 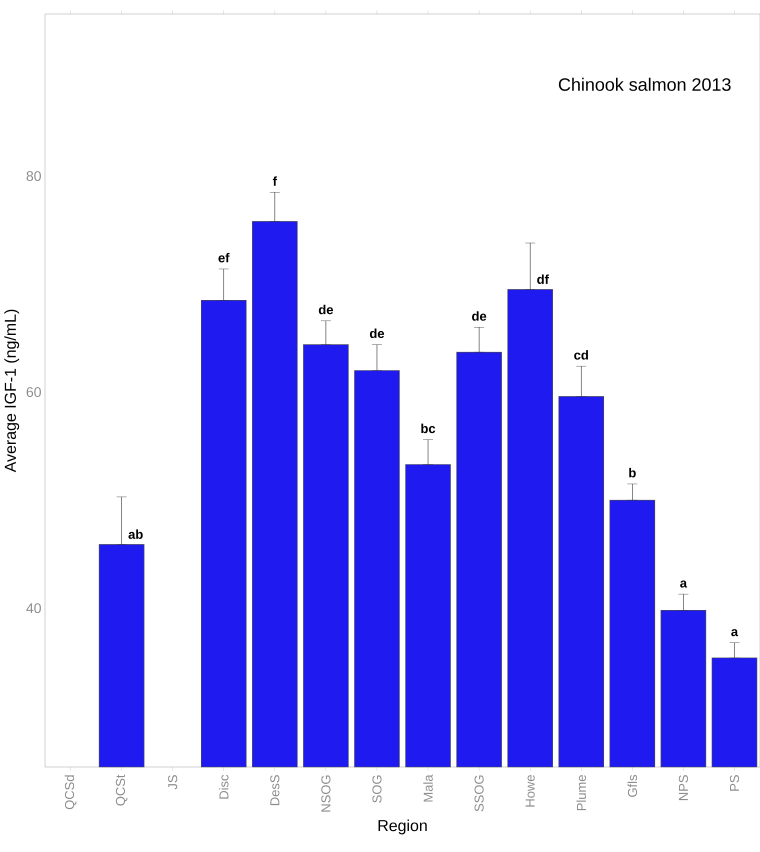 What do you see at coordinates (644, 84) in the screenshot?
I see `text: Chinook salmon 2013` at bounding box center [644, 84].